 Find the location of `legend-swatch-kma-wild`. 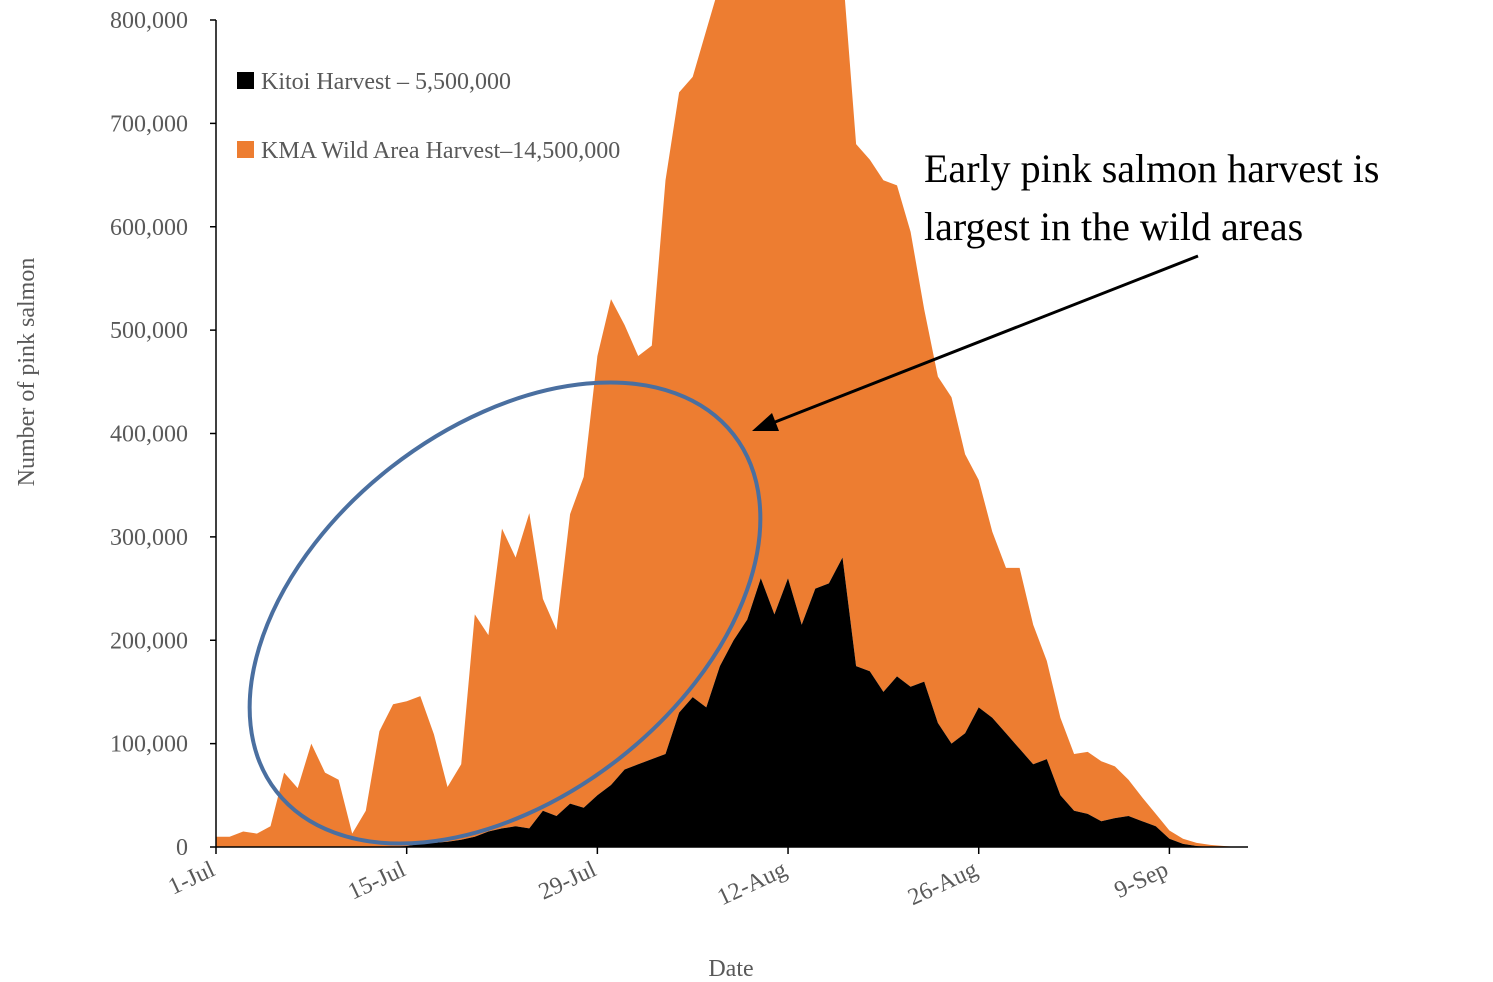

legend-swatch-kma-wild is located at coordinates (245, 149).